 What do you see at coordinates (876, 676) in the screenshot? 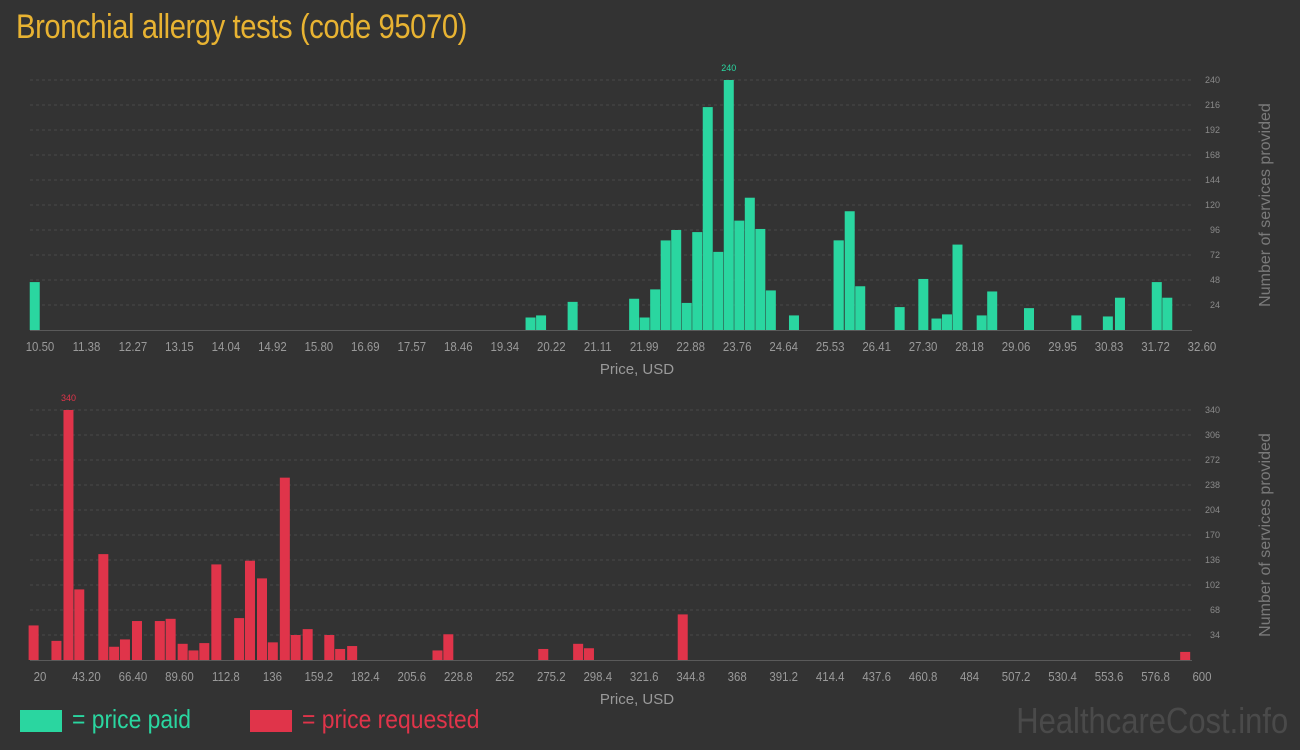
I see `requested-x-tick-label: 437.6` at bounding box center [876, 676].